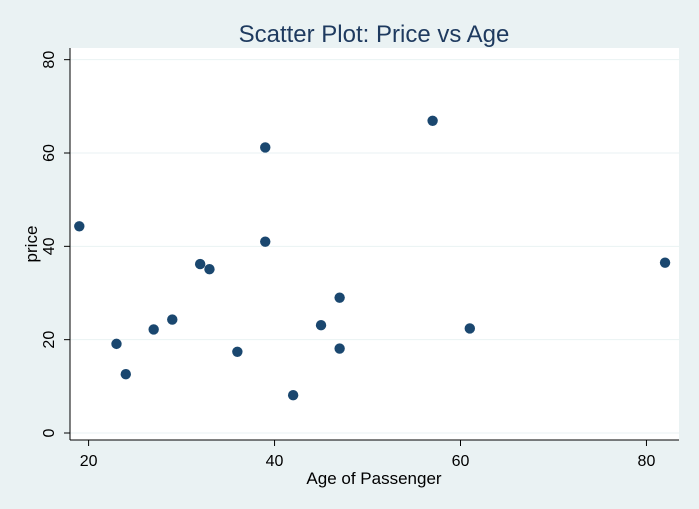 This screenshot has height=509, width=699. I want to click on x-tick-label-60: 60, so click(461, 461).